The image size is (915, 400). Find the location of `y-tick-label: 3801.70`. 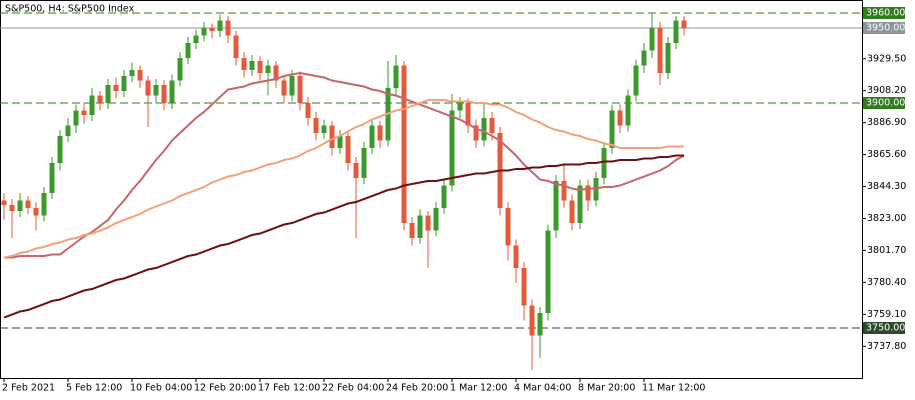

y-tick-label: 3801.70 is located at coordinates (886, 250).